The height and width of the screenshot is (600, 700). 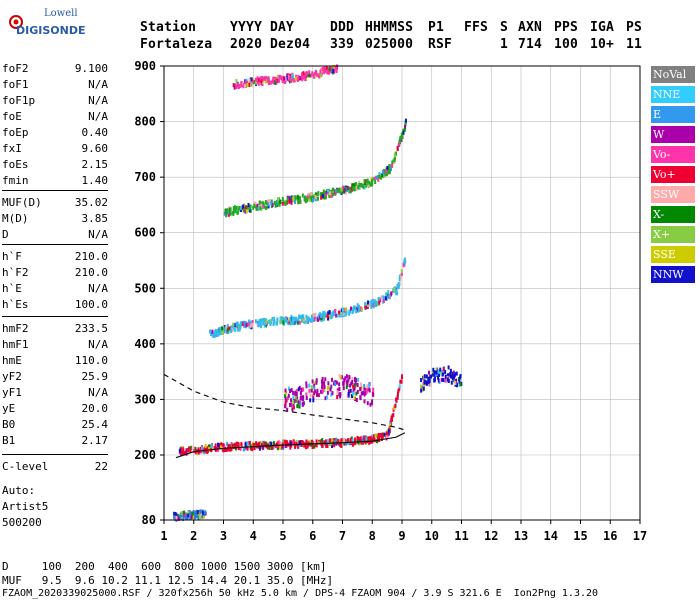 What do you see at coordinates (223, 536) in the screenshot?
I see `x-tick-label: 3` at bounding box center [223, 536].